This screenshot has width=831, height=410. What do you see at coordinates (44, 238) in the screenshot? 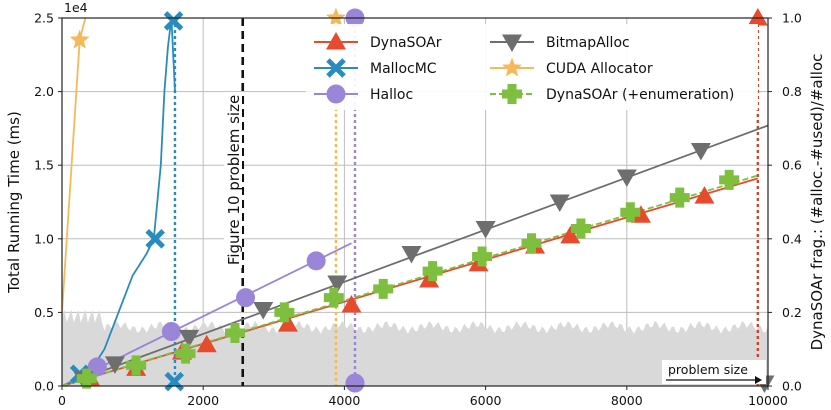
I see `y-tick-label-2: 1.0` at bounding box center [44, 238].